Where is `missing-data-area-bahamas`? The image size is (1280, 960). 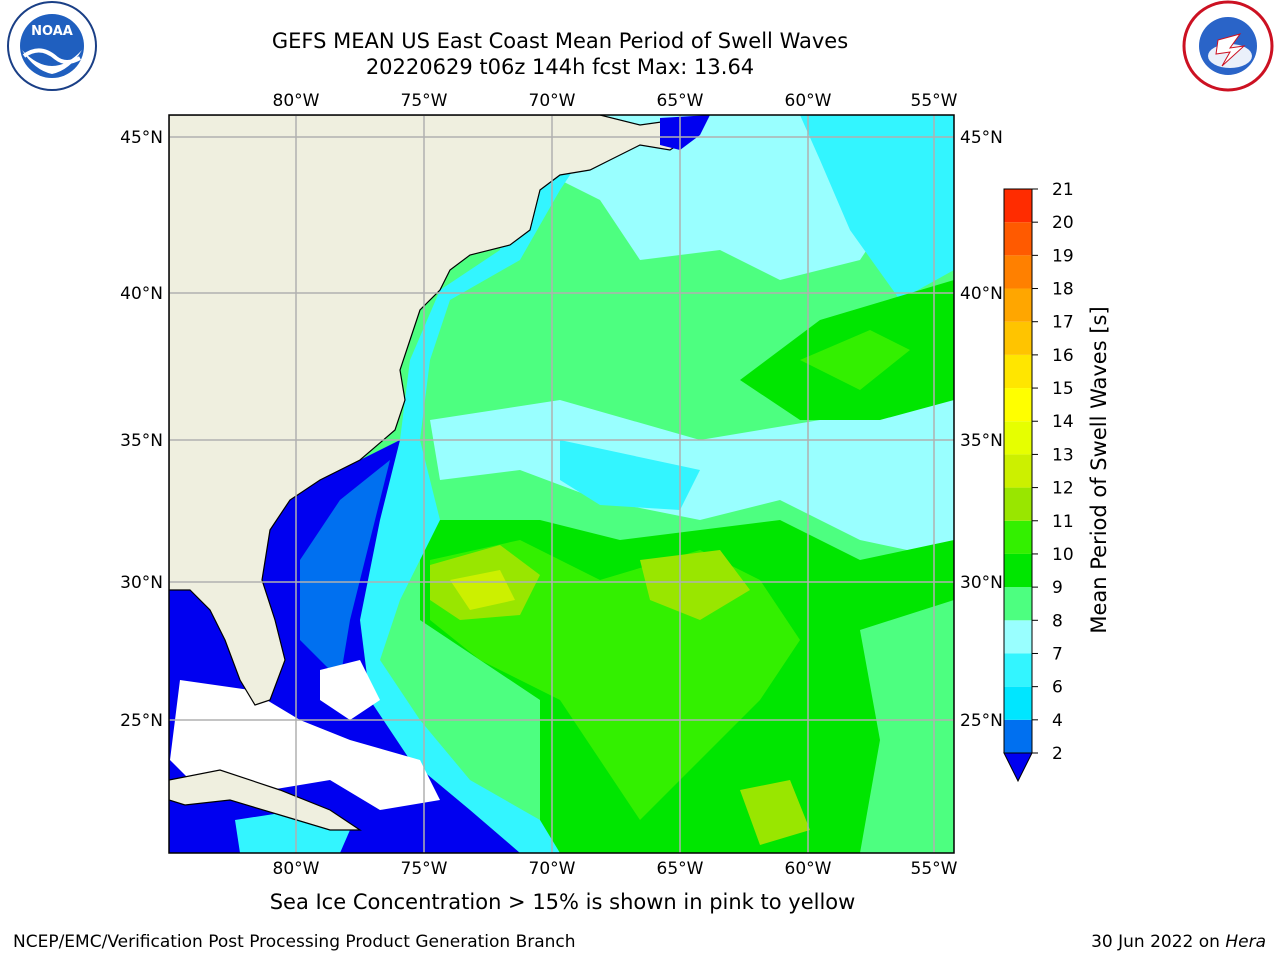
missing-data-area-bahamas is located at coordinates (305, 745).